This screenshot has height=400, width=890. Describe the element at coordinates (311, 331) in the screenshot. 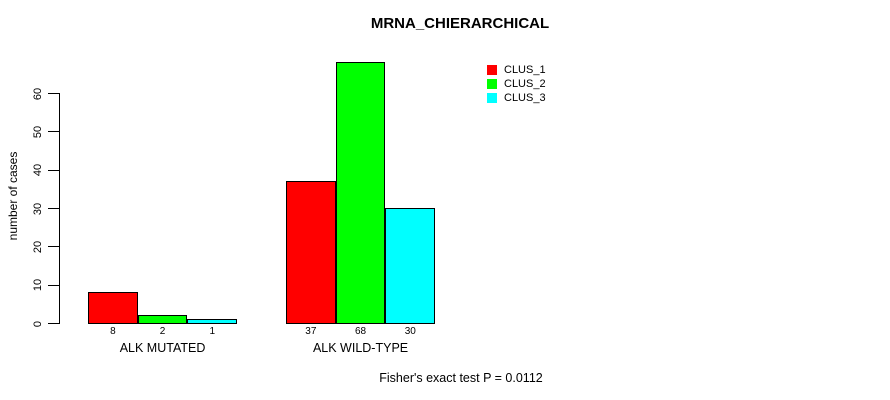

I see `bar-value-label: 37` at that location.